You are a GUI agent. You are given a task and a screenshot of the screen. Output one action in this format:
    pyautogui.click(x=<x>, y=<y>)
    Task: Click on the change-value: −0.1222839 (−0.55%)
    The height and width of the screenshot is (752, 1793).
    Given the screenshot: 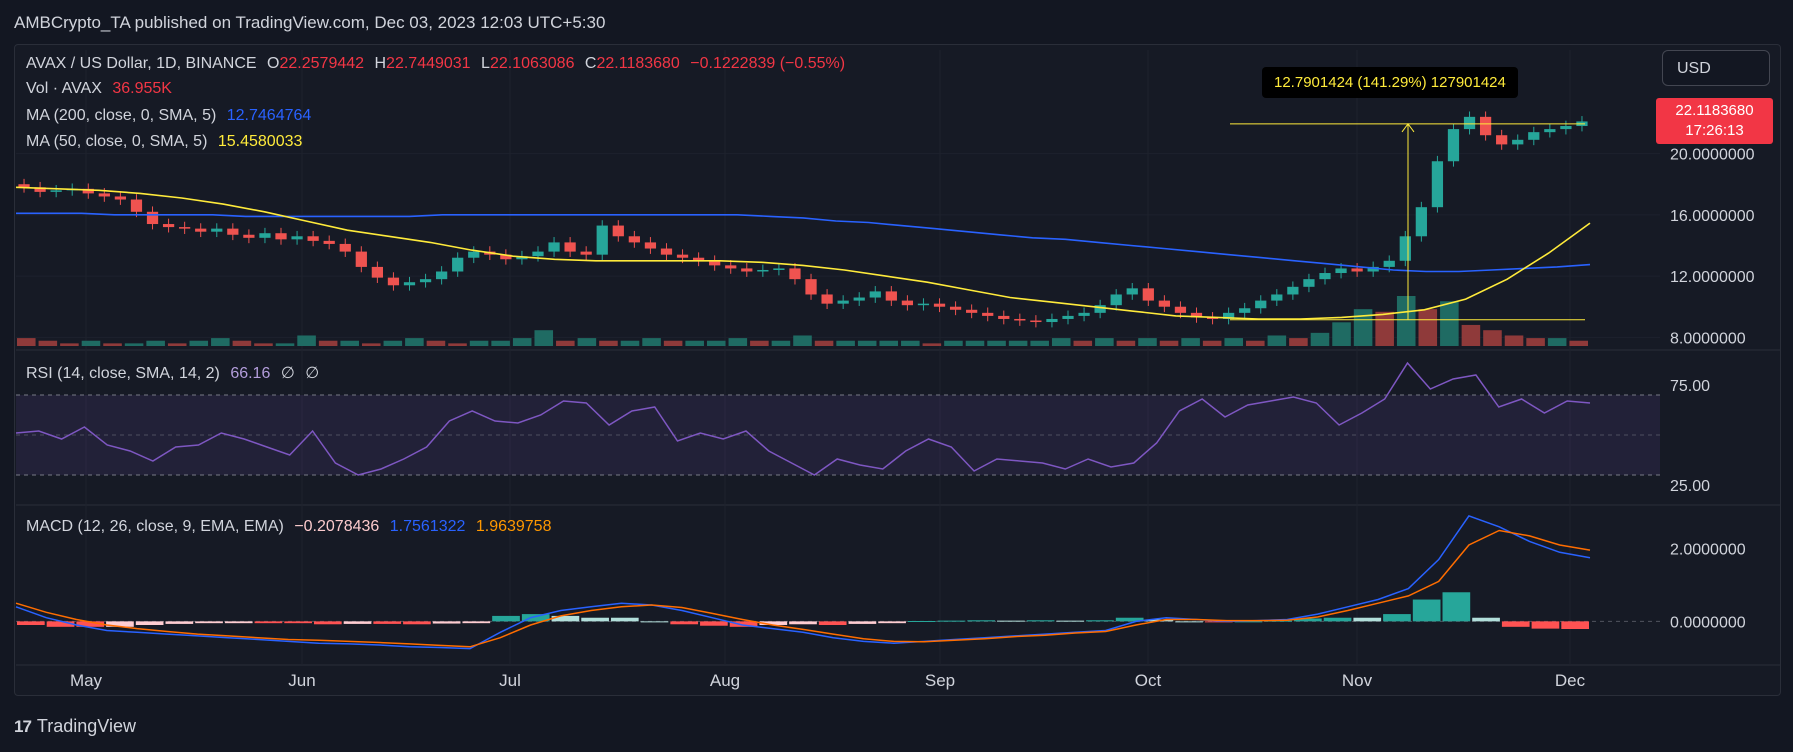 What is the action you would take?
    pyautogui.click(x=768, y=63)
    